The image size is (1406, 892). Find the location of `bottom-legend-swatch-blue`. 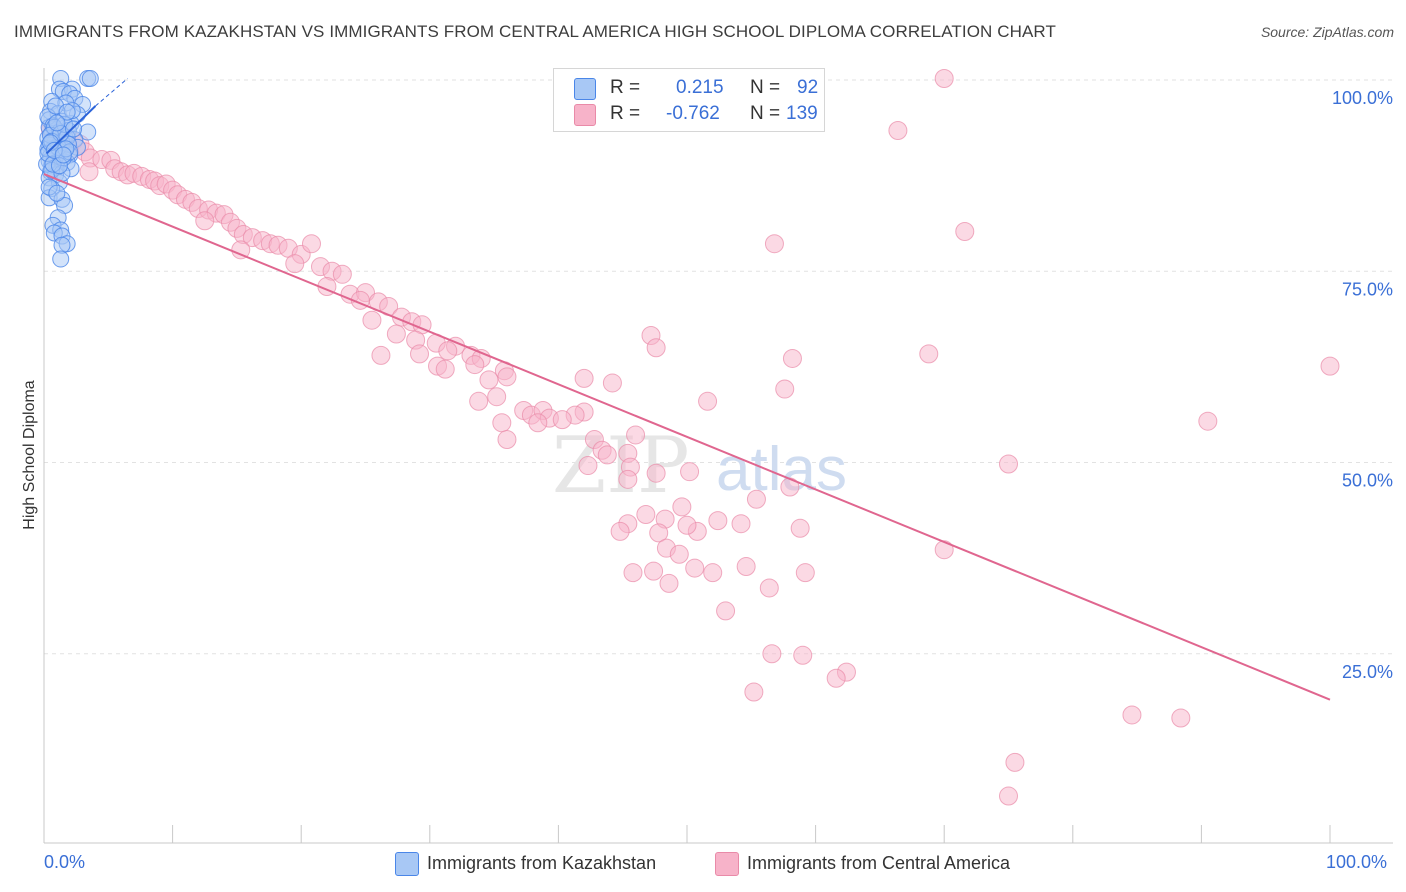

bottom-legend-swatch-blue is located at coordinates (407, 864).